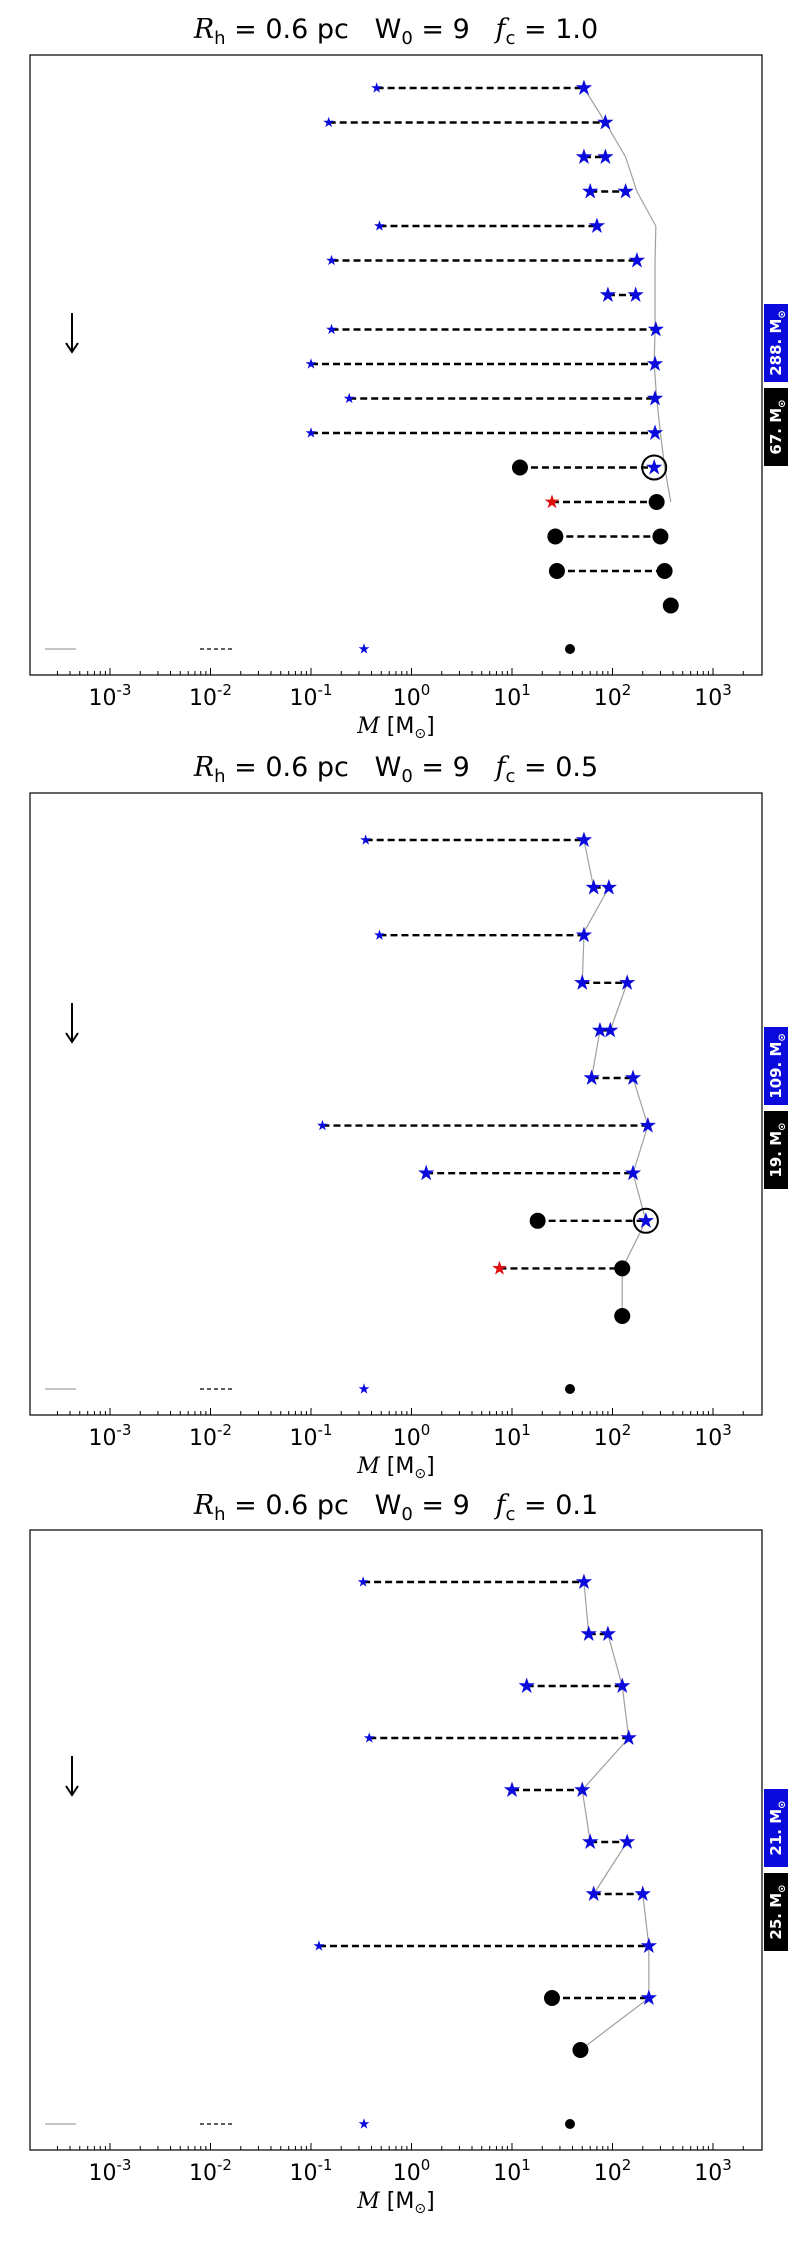 The width and height of the screenshot is (789, 2241). Describe the element at coordinates (395, 769) in the screenshot. I see `chart-title: Rh = 0.6 pc W0 = 9 fc = 0.5` at that location.